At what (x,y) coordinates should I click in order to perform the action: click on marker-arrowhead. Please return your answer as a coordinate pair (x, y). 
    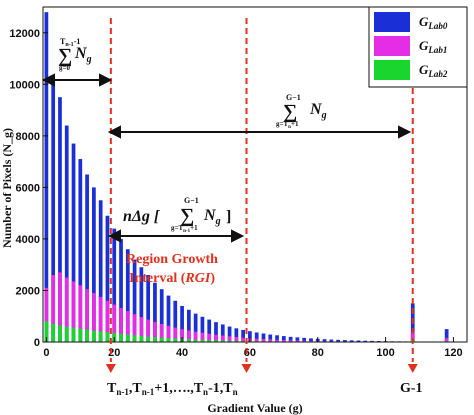
    Looking at the image, I should click on (412, 368).